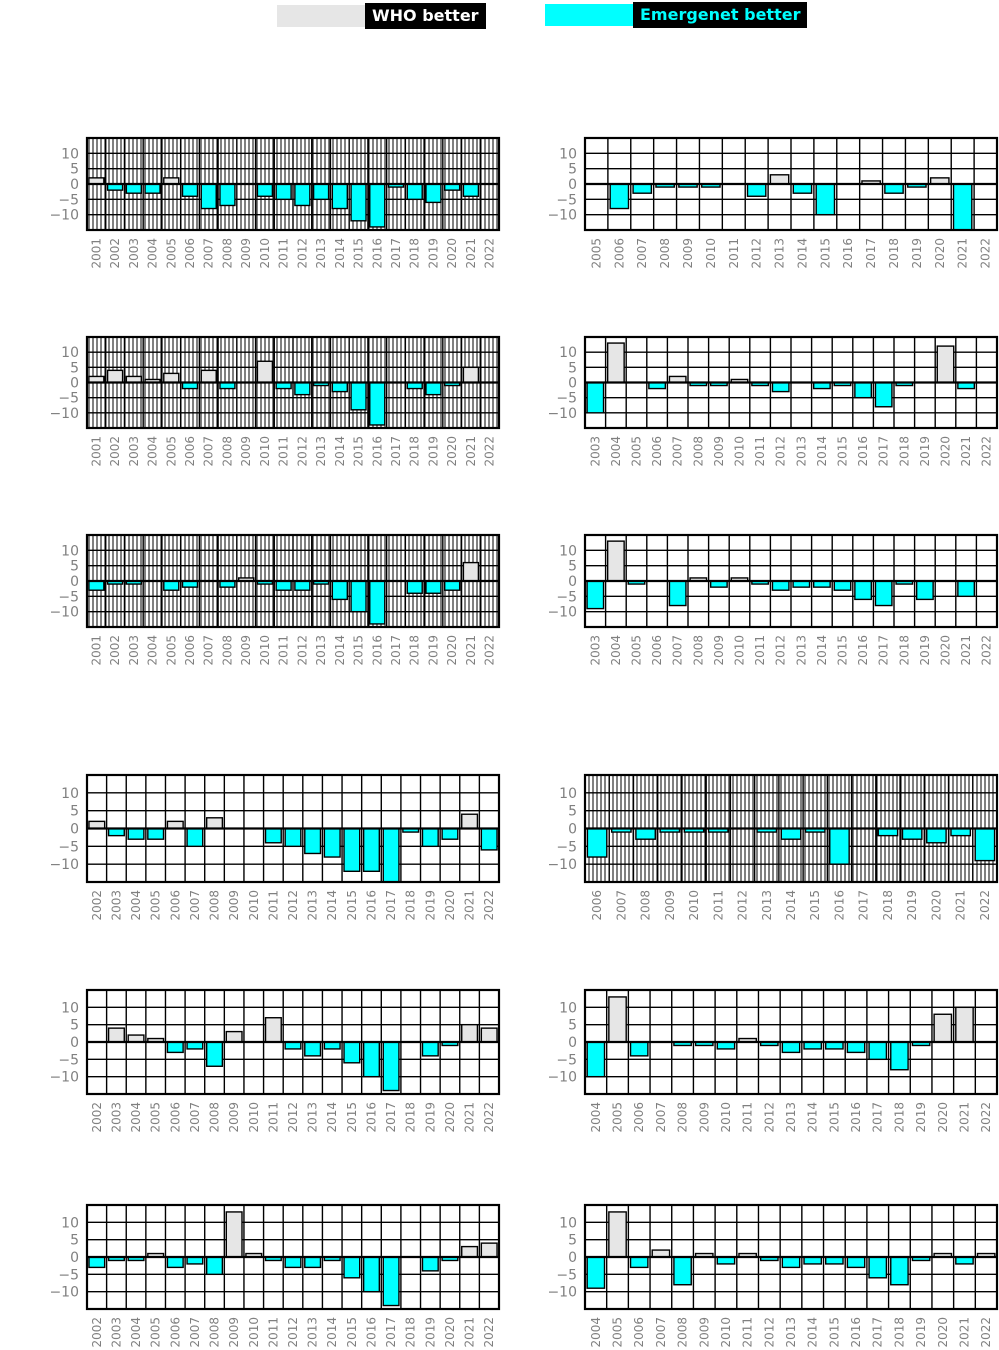  What do you see at coordinates (682, 1271) in the screenshot?
I see `bar-2008` at bounding box center [682, 1271].